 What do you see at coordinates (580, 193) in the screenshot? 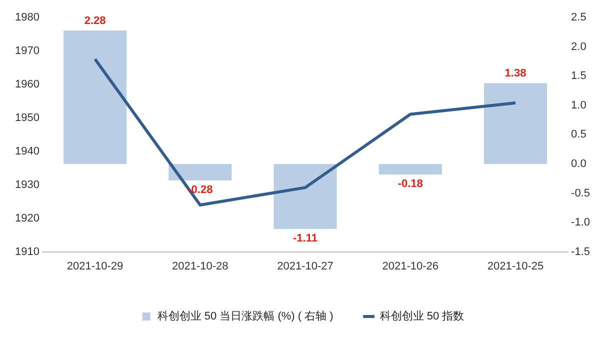
I see `y2-tick-label: -0.5` at bounding box center [580, 193].